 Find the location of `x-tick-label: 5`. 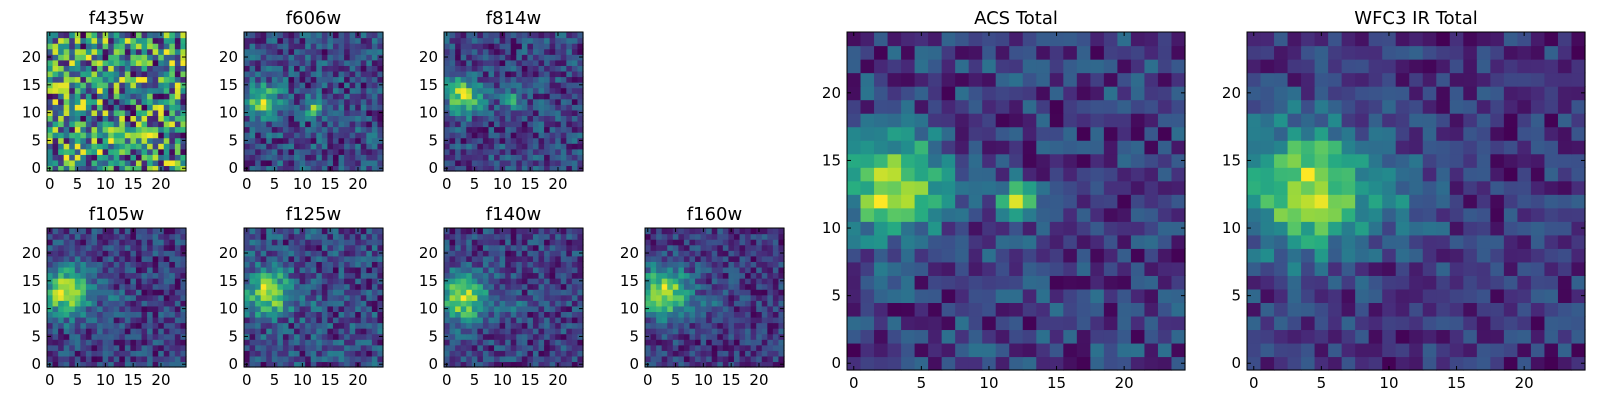

x-tick-label: 5 is located at coordinates (475, 184).